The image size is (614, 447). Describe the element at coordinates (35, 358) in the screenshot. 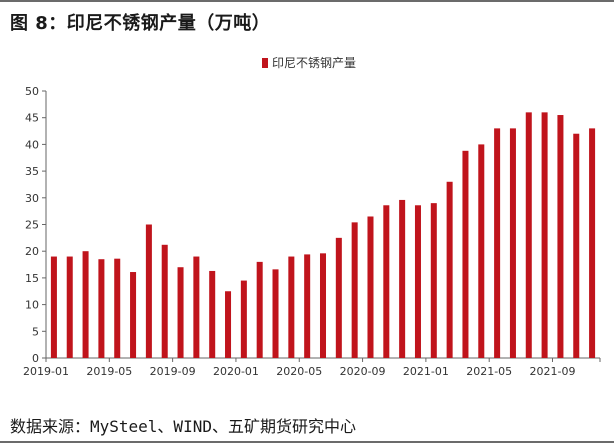

I see `y-tick-label: 0` at that location.